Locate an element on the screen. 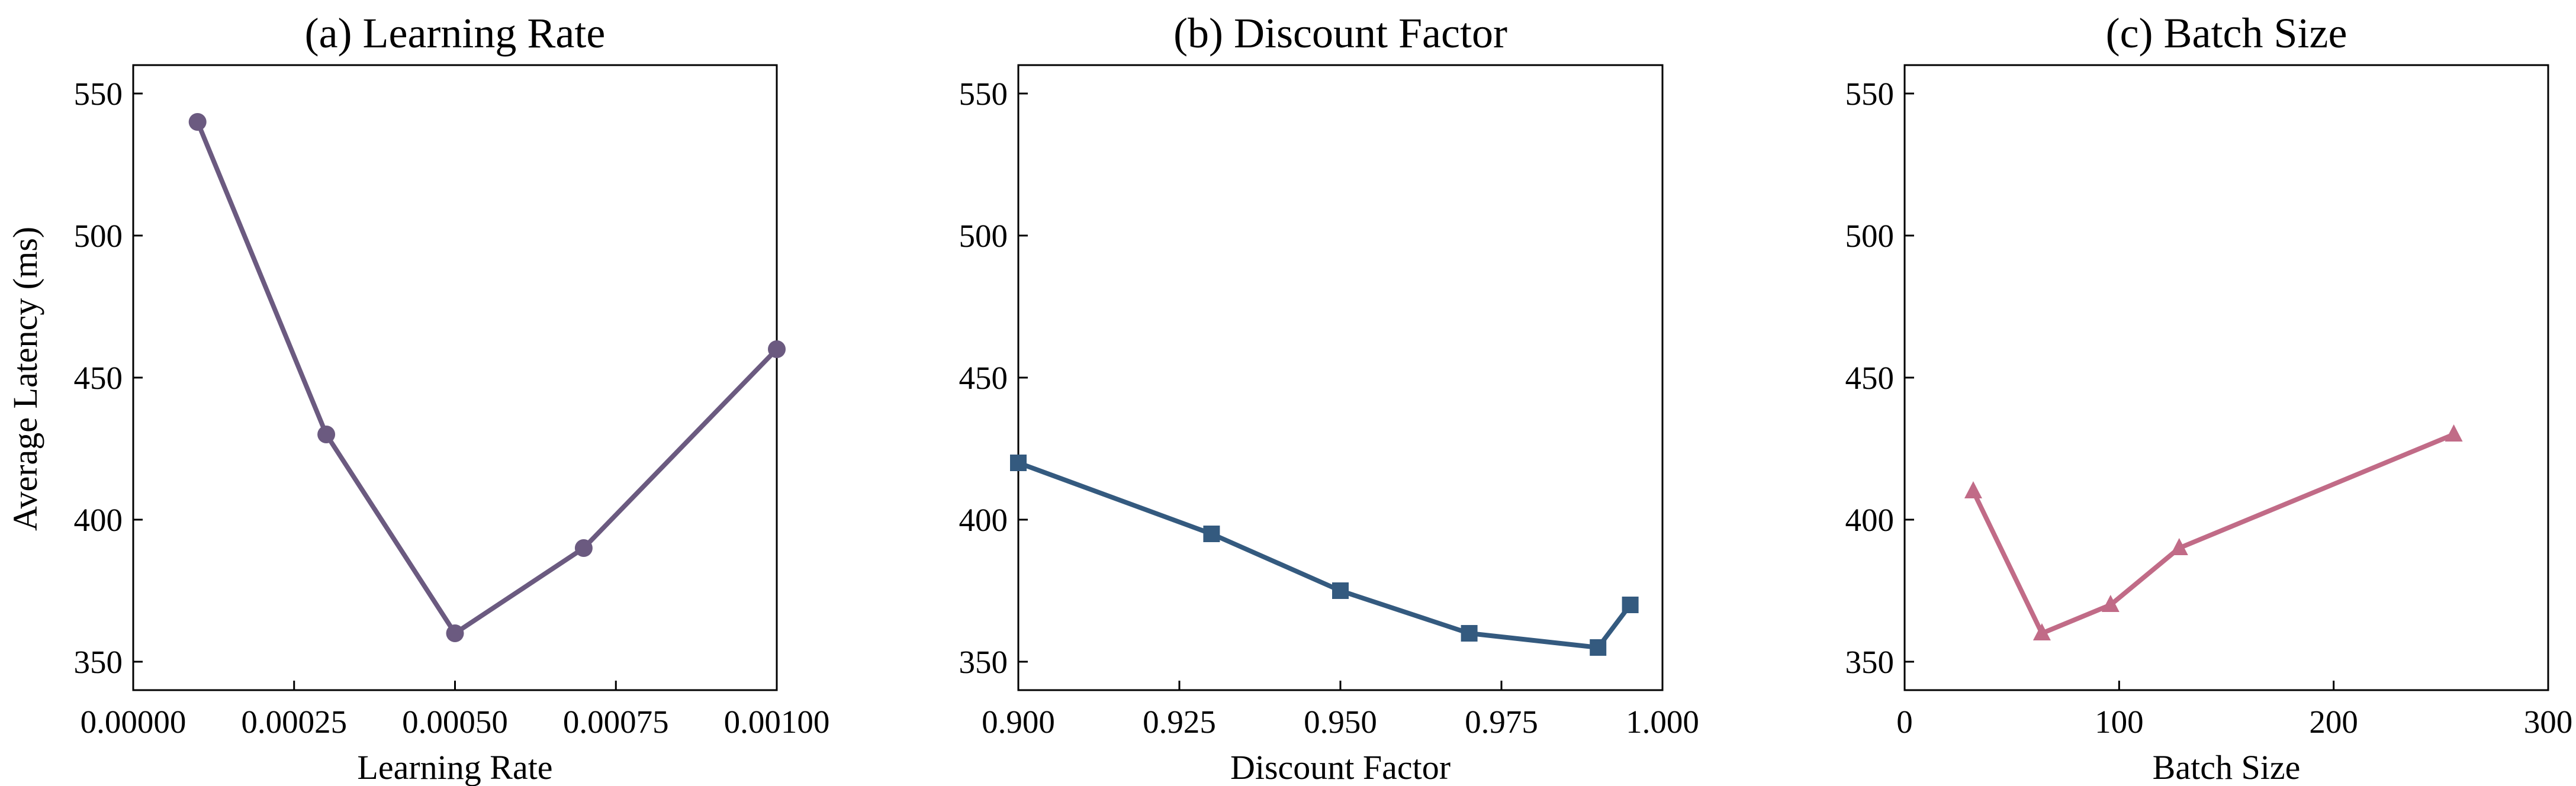  x-tick-label: 0.950 is located at coordinates (1341, 722).